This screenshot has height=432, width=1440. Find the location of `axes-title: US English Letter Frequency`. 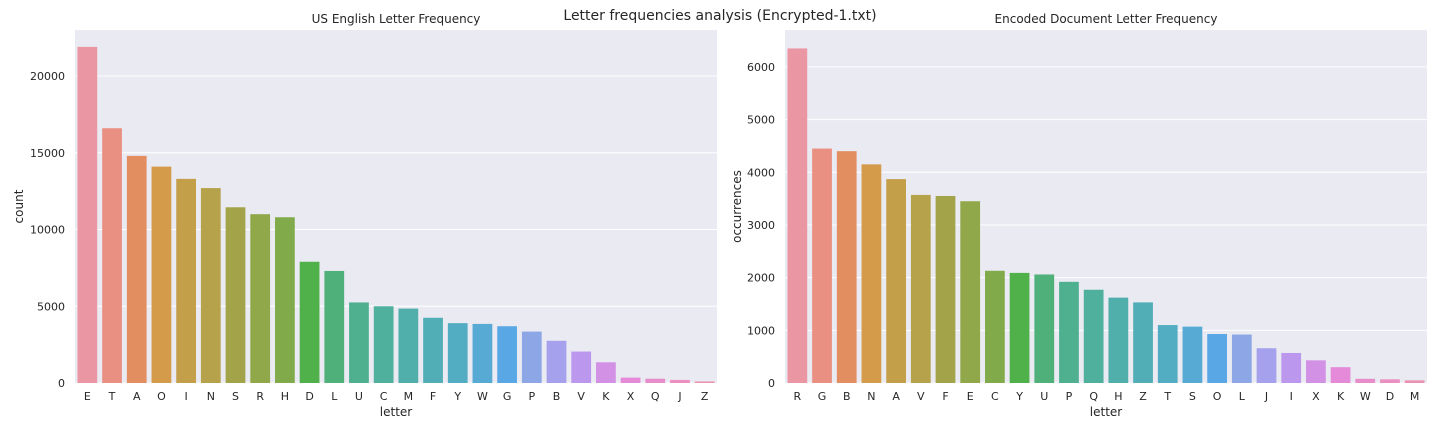

axes-title: US English Letter Frequency is located at coordinates (396, 19).